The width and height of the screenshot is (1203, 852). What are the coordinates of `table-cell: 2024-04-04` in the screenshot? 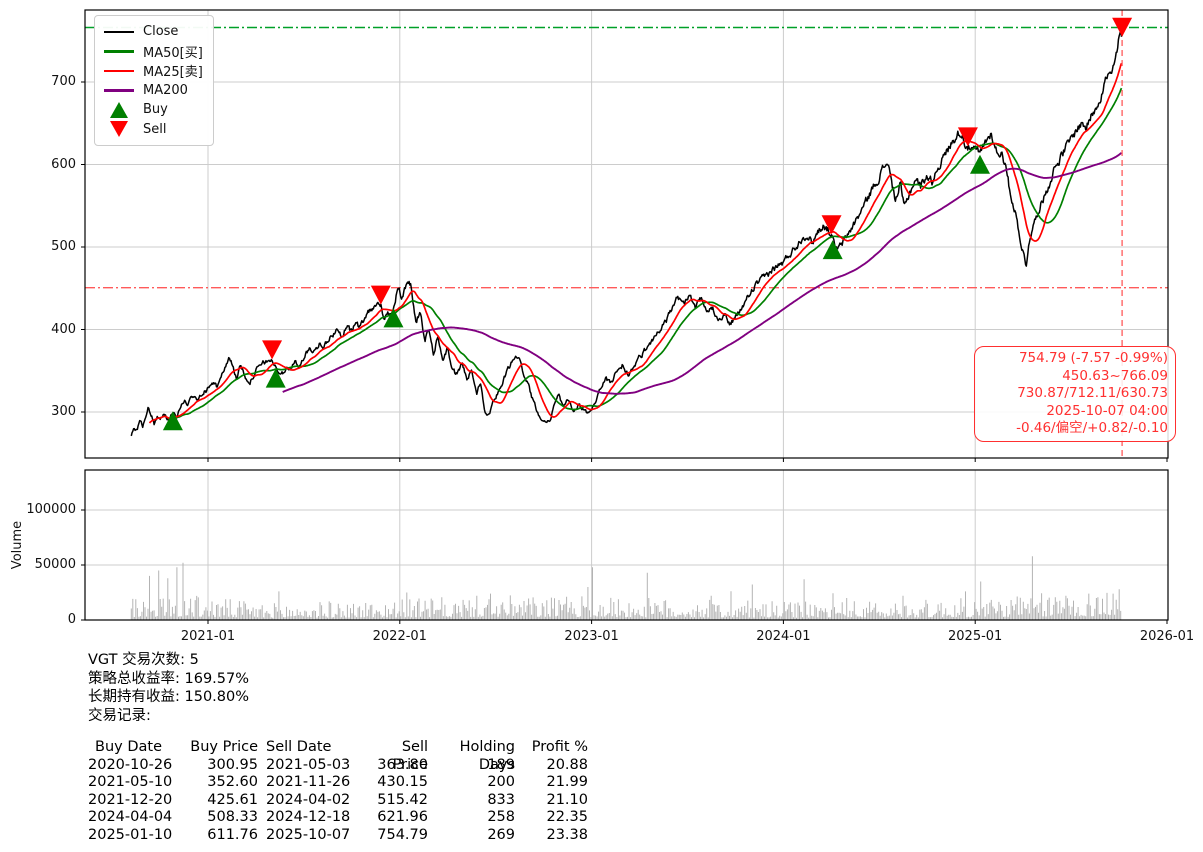 It's located at (130, 817).